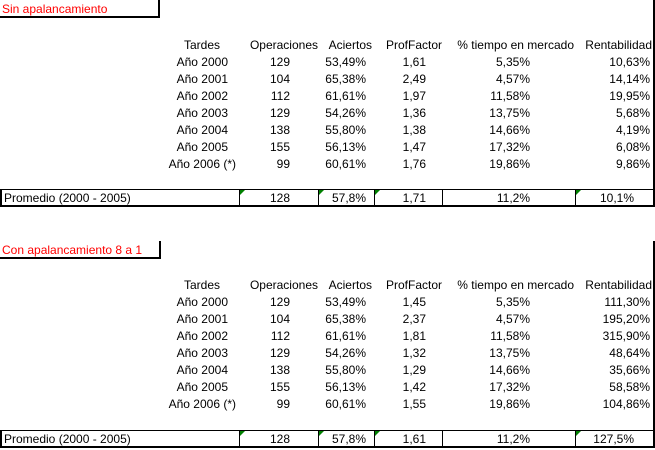  What do you see at coordinates (632, 147) in the screenshot?
I see `cell-rentabilidad: 6,08%` at bounding box center [632, 147].